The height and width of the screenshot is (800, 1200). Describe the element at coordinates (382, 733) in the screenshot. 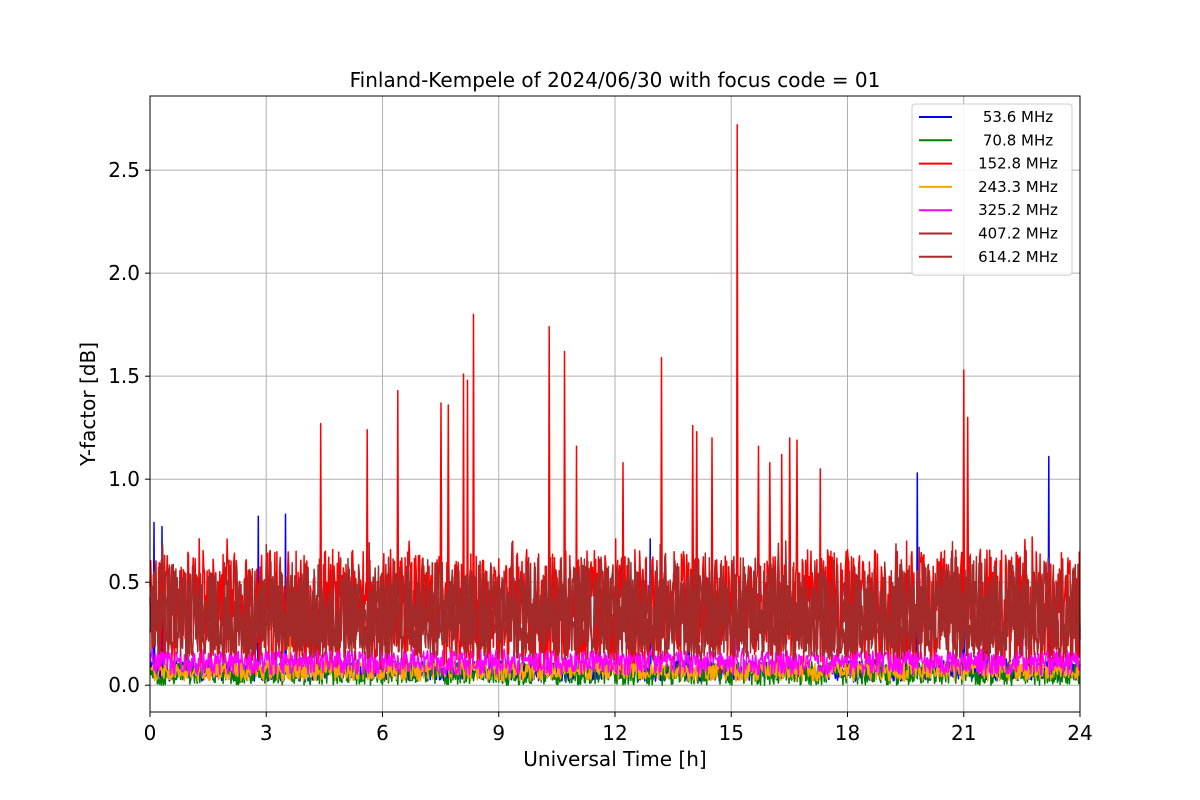

I see `x-tick-label: 6` at that location.